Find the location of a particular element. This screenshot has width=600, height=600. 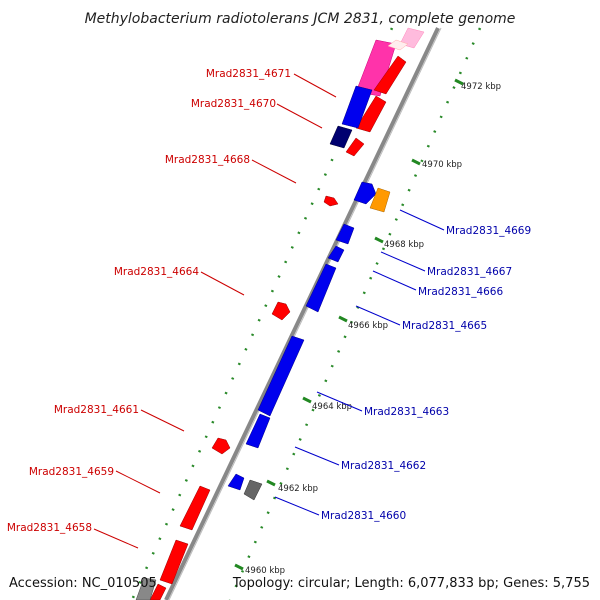

gene-label: Mrad2831_4659 is located at coordinates (71, 472).